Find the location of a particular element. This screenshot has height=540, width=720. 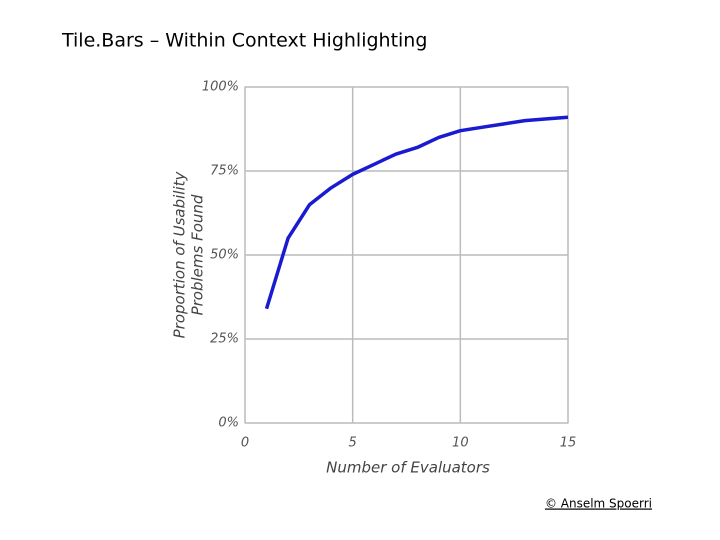

slide-title: Tile.Bars – Within Context Highlighting is located at coordinates (244, 41).